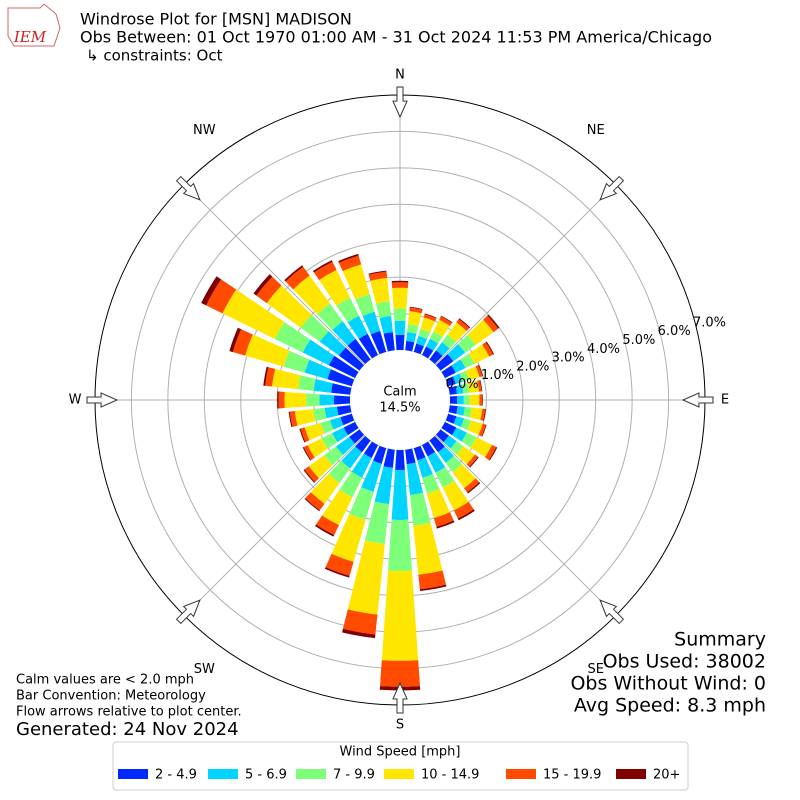 This screenshot has width=800, height=800. I want to click on logo: IEM, so click(34, 25).